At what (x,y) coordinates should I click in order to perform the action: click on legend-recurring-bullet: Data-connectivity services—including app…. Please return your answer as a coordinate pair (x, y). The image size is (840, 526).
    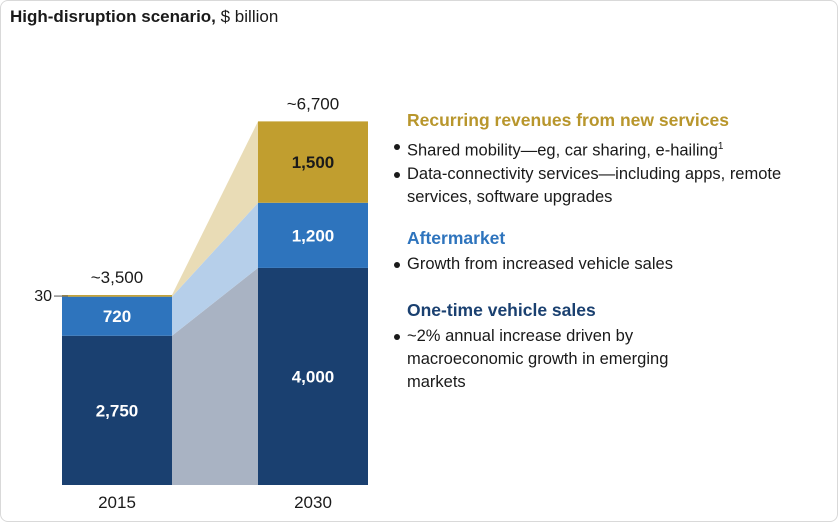
    Looking at the image, I should click on (612, 186).